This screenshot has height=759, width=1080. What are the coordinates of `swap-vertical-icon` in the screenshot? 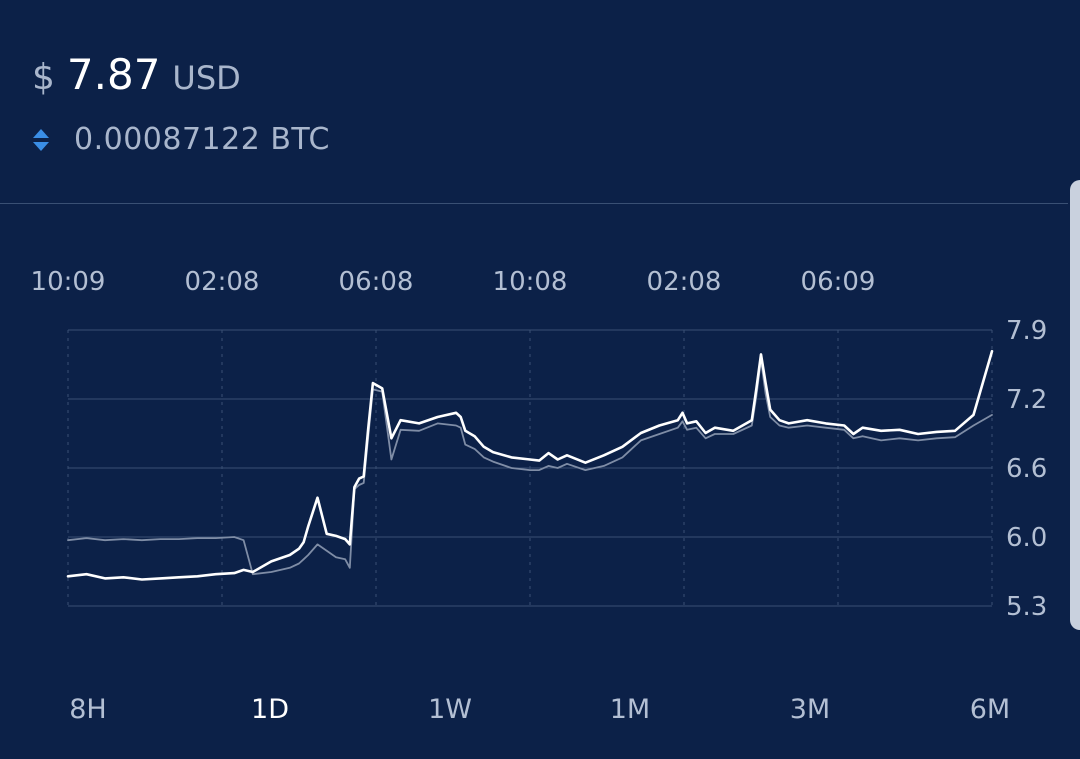 It's located at (41, 140).